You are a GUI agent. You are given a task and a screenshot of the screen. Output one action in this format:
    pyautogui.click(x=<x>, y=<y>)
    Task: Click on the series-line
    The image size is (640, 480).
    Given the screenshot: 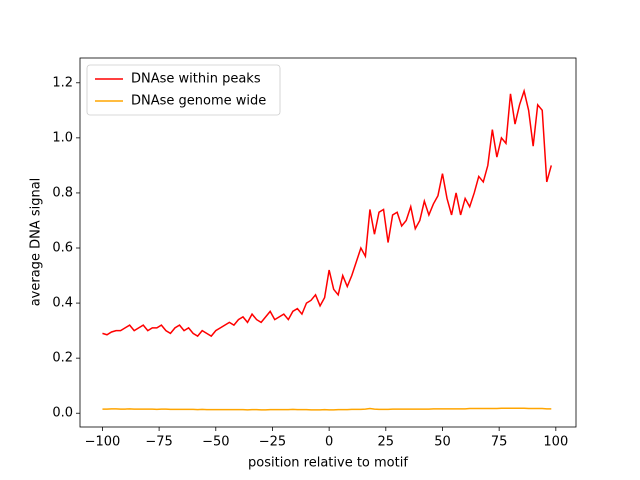 What is the action you would take?
    pyautogui.click(x=327, y=409)
    